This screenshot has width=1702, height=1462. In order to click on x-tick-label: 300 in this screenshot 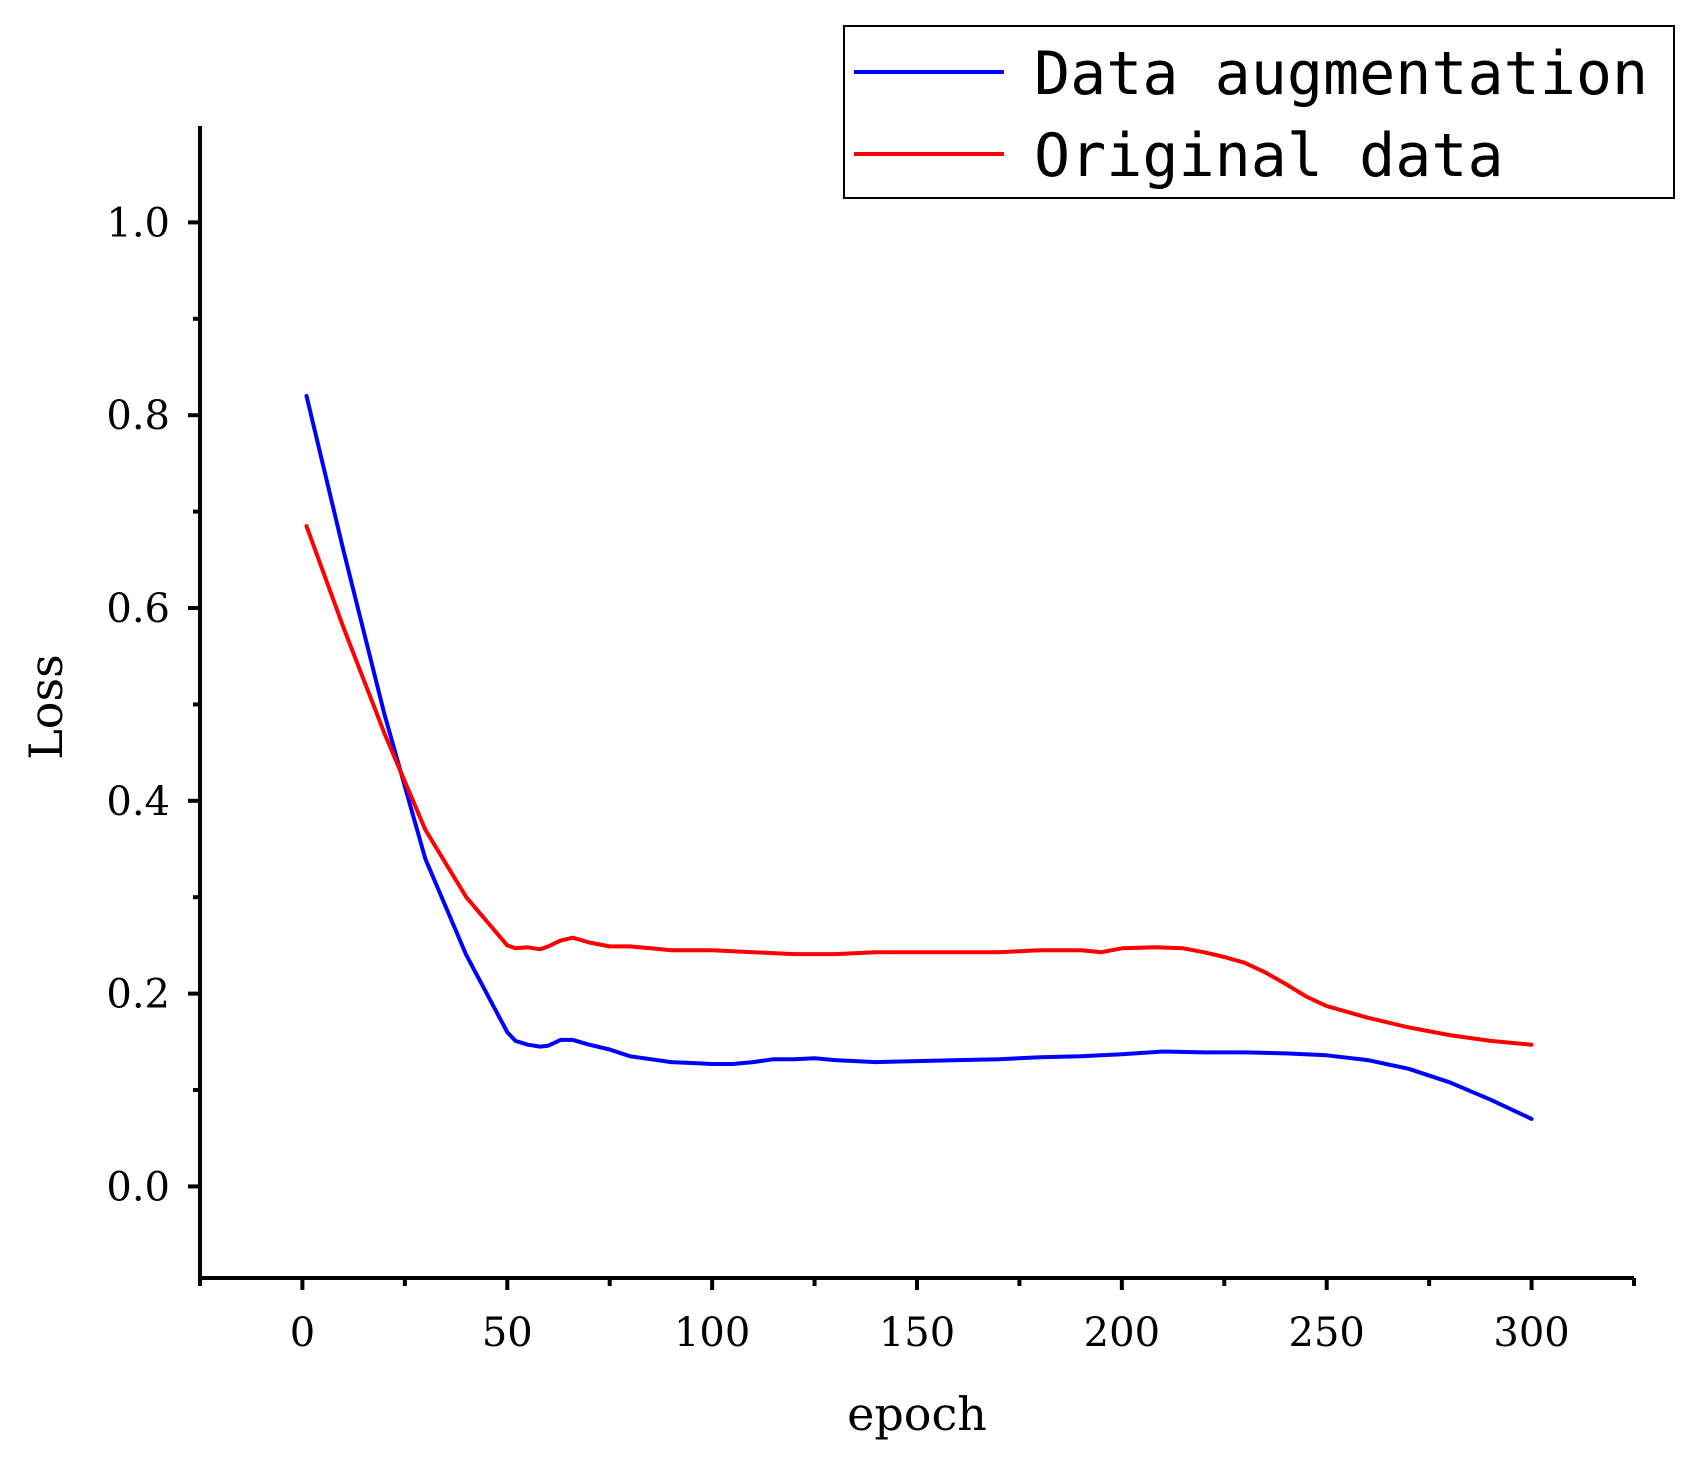, I will do `click(1531, 1333)`.